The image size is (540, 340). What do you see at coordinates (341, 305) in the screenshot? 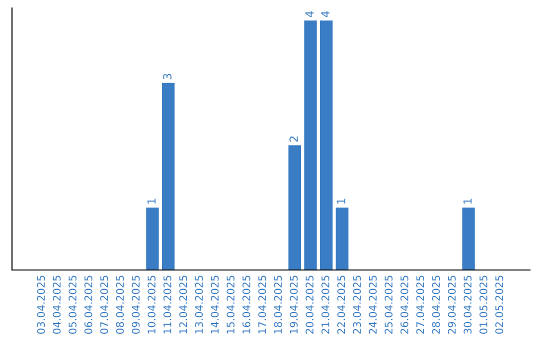
I see `x-tick-label: 22.04.2025` at bounding box center [341, 305].